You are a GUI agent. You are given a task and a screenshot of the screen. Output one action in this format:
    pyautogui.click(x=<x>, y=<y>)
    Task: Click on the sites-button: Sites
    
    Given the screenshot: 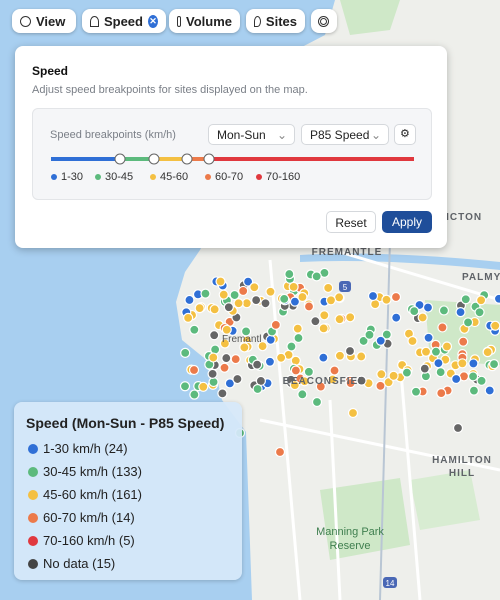 What is the action you would take?
    pyautogui.click(x=275, y=21)
    